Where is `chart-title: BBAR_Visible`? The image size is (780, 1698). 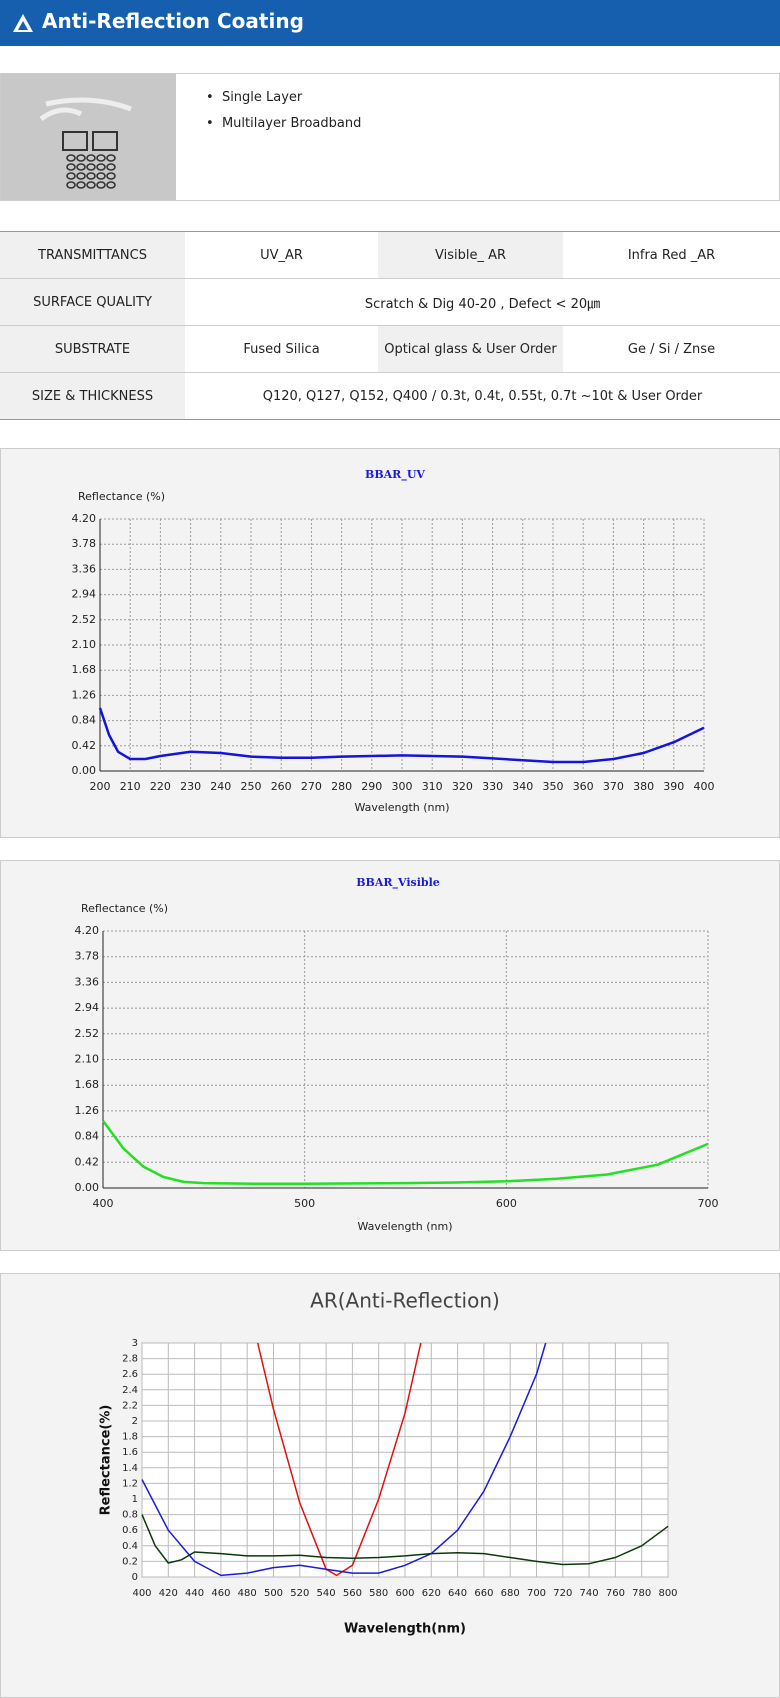
chart-title: BBAR_Visible is located at coordinates (398, 883).